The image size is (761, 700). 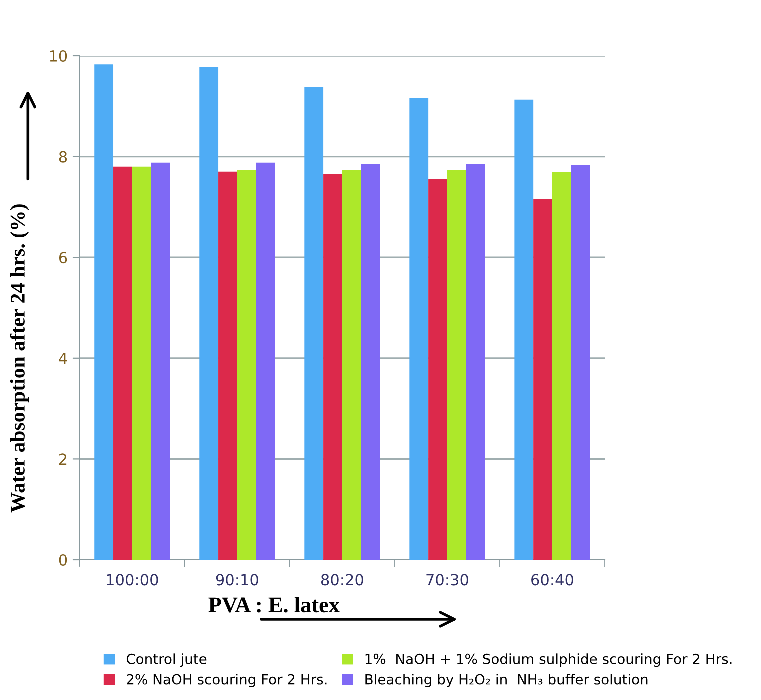 What do you see at coordinates (342, 580) in the screenshot?
I see `x-tick-label: 80:20` at bounding box center [342, 580].